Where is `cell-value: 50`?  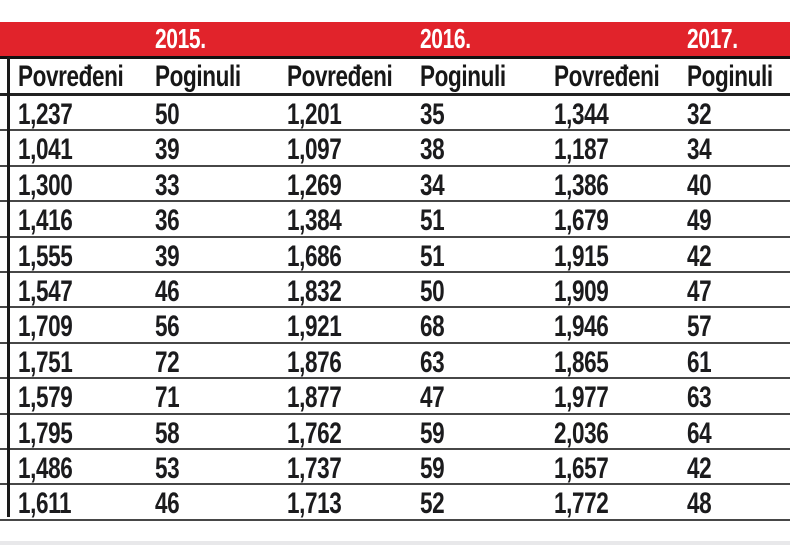 cell-value: 50 is located at coordinates (167, 114).